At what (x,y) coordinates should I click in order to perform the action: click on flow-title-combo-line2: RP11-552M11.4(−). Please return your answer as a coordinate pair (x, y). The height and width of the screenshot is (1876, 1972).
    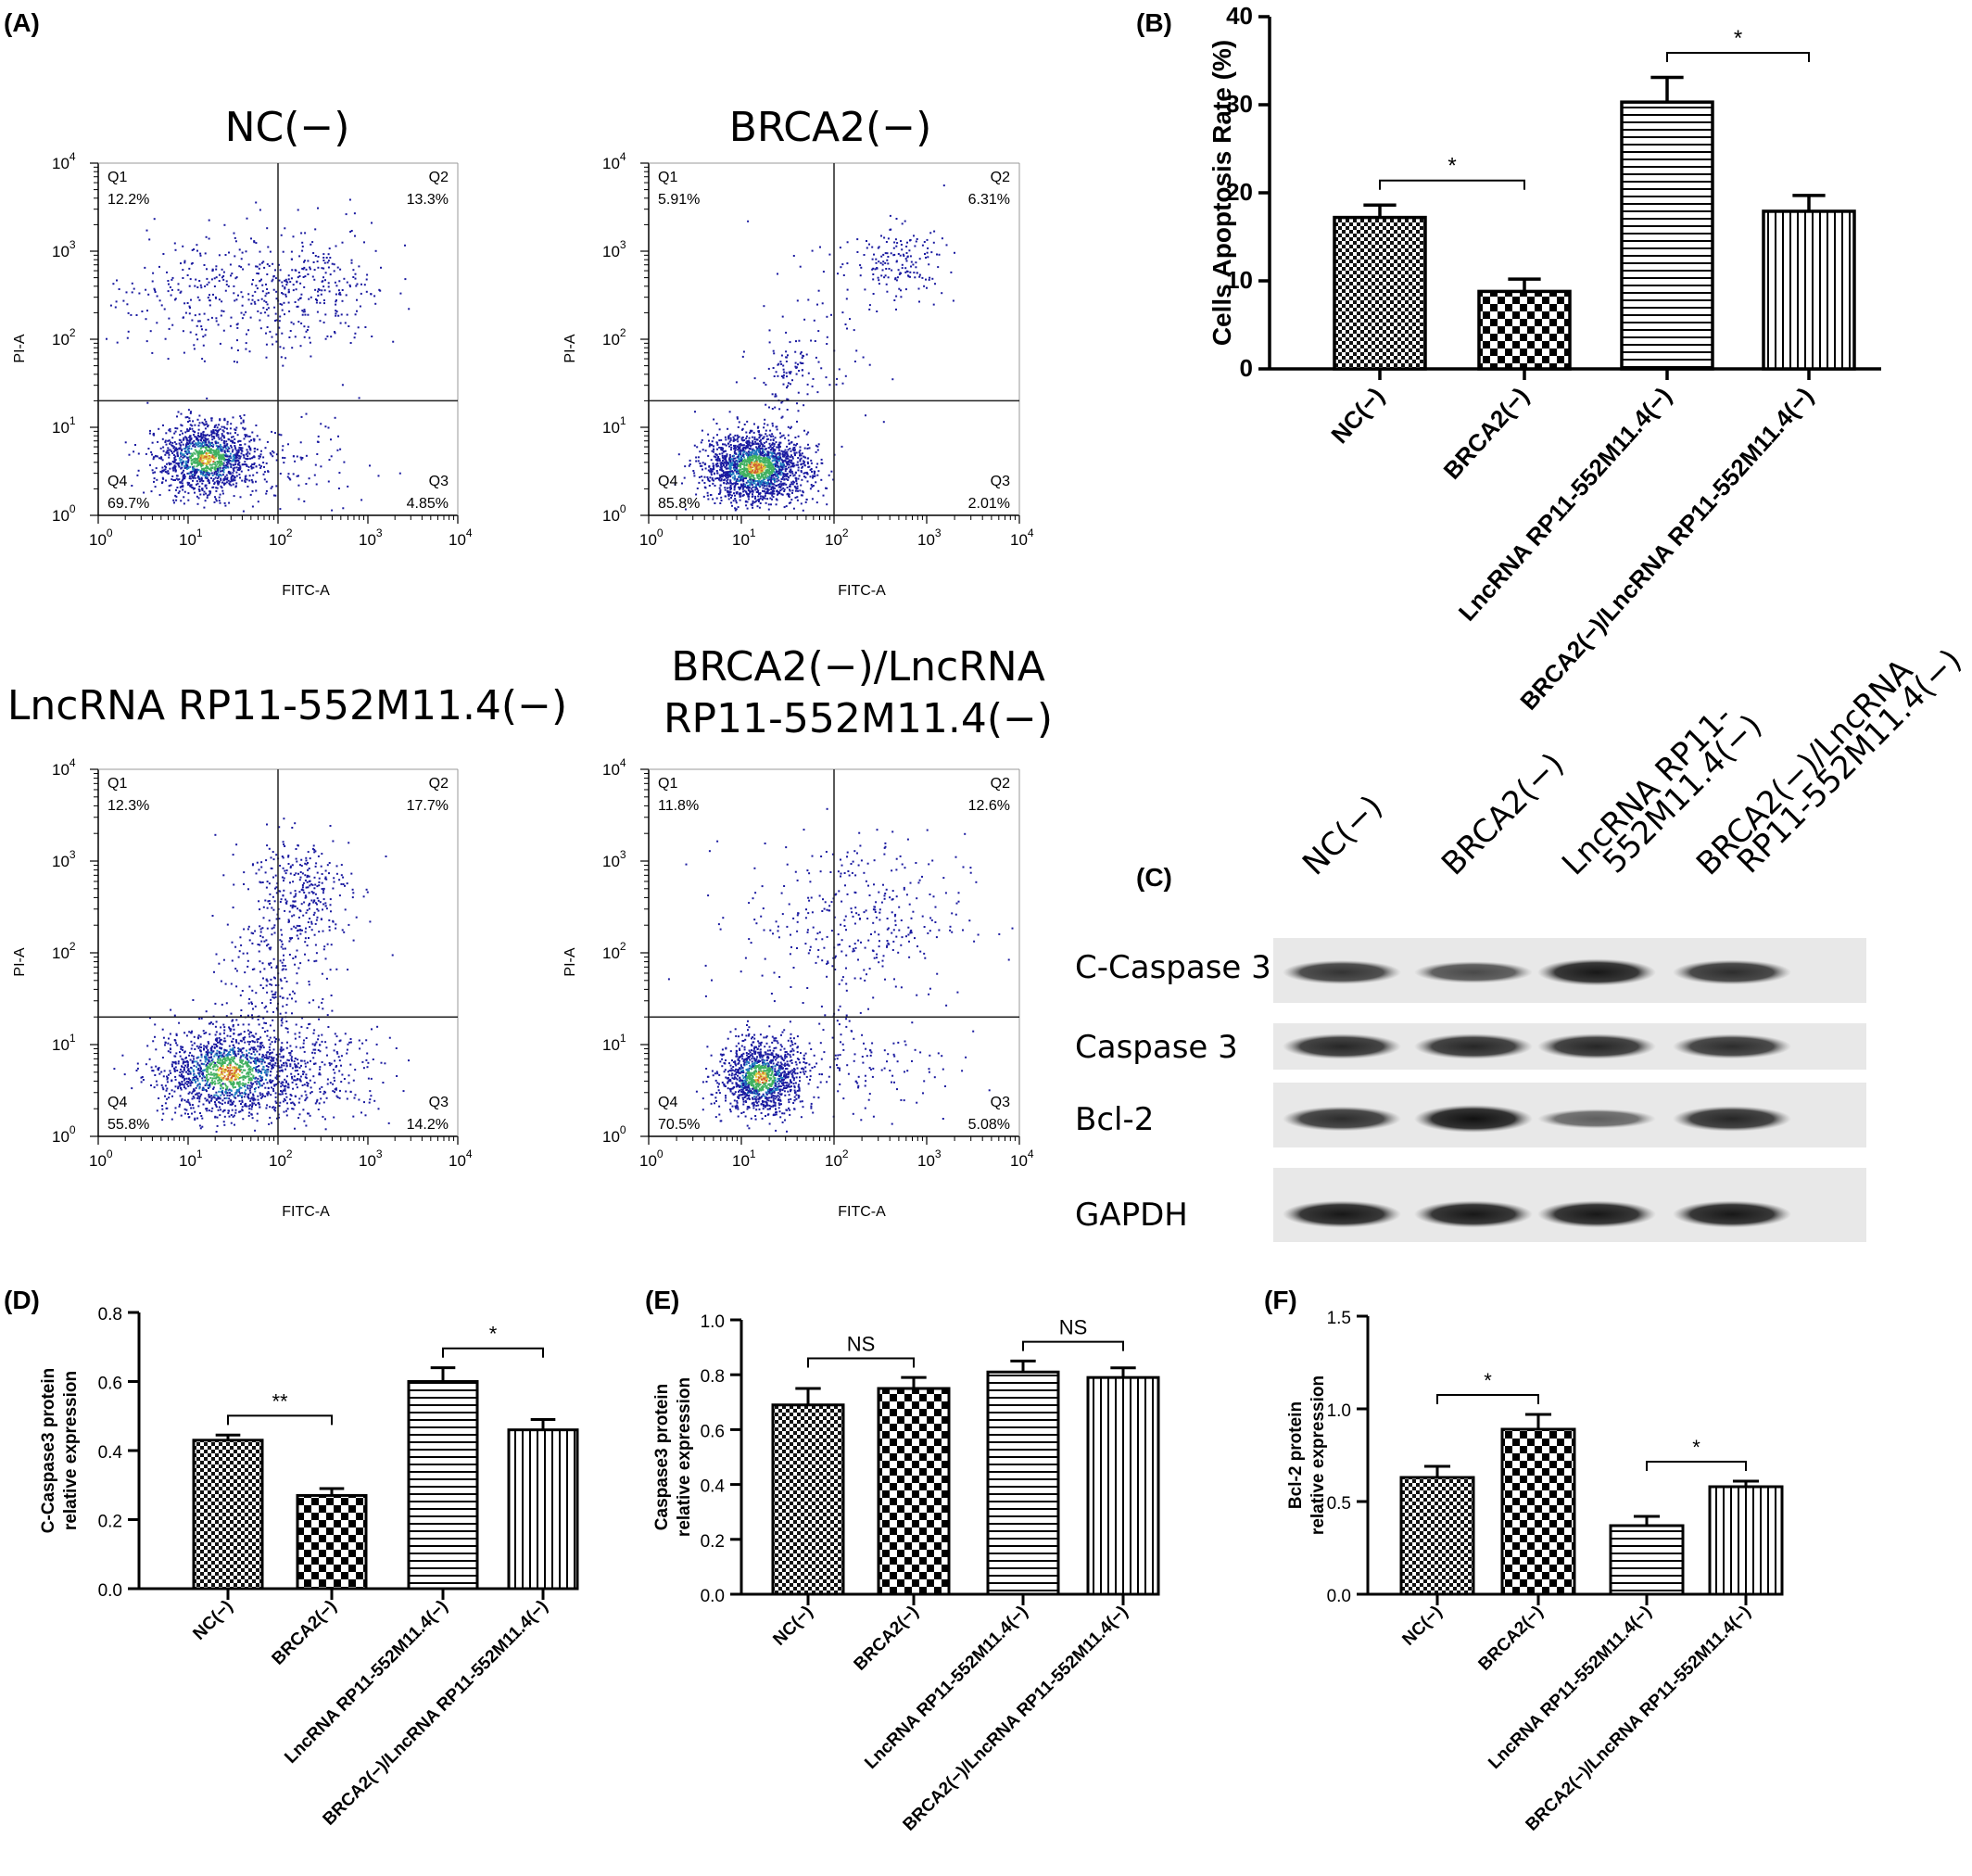
    Looking at the image, I should click on (858, 718).